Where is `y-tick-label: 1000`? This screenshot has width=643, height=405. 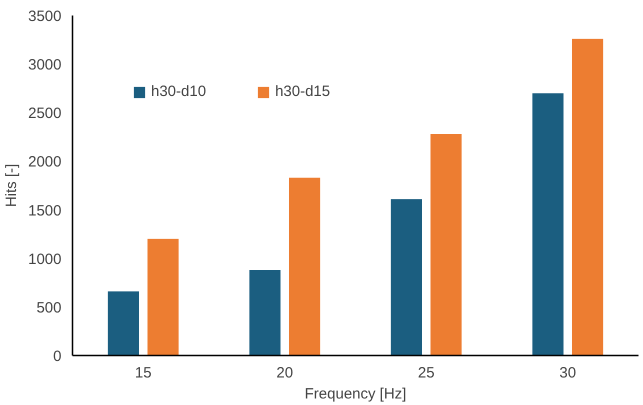
y-tick-label: 1000 is located at coordinates (45, 259).